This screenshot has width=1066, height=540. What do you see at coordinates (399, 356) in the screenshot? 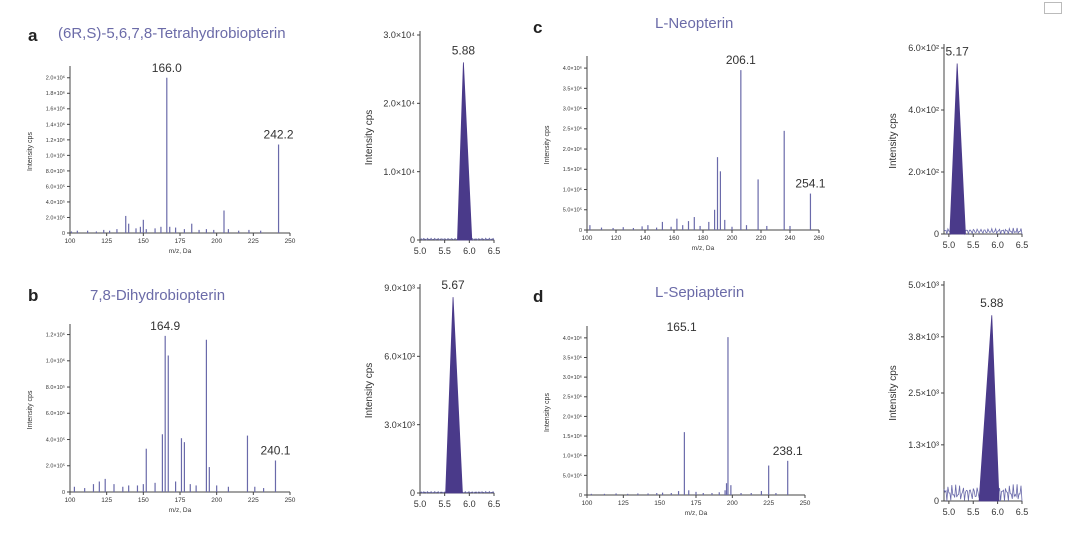
I see `b-lc-ytick-label: 6.0×10³` at bounding box center [399, 356].